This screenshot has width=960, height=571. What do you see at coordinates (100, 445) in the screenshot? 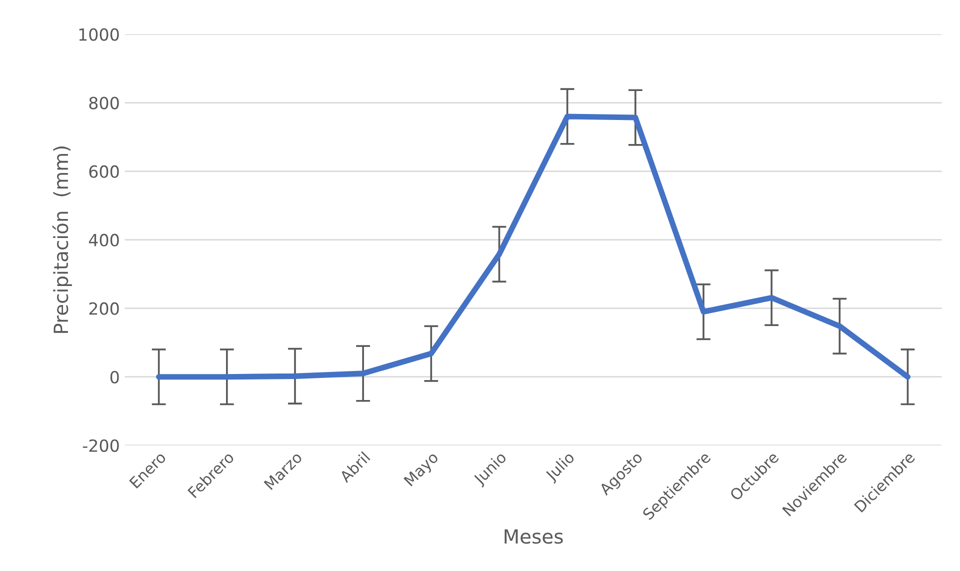
I see `y-tick-label: -200` at bounding box center [100, 445].